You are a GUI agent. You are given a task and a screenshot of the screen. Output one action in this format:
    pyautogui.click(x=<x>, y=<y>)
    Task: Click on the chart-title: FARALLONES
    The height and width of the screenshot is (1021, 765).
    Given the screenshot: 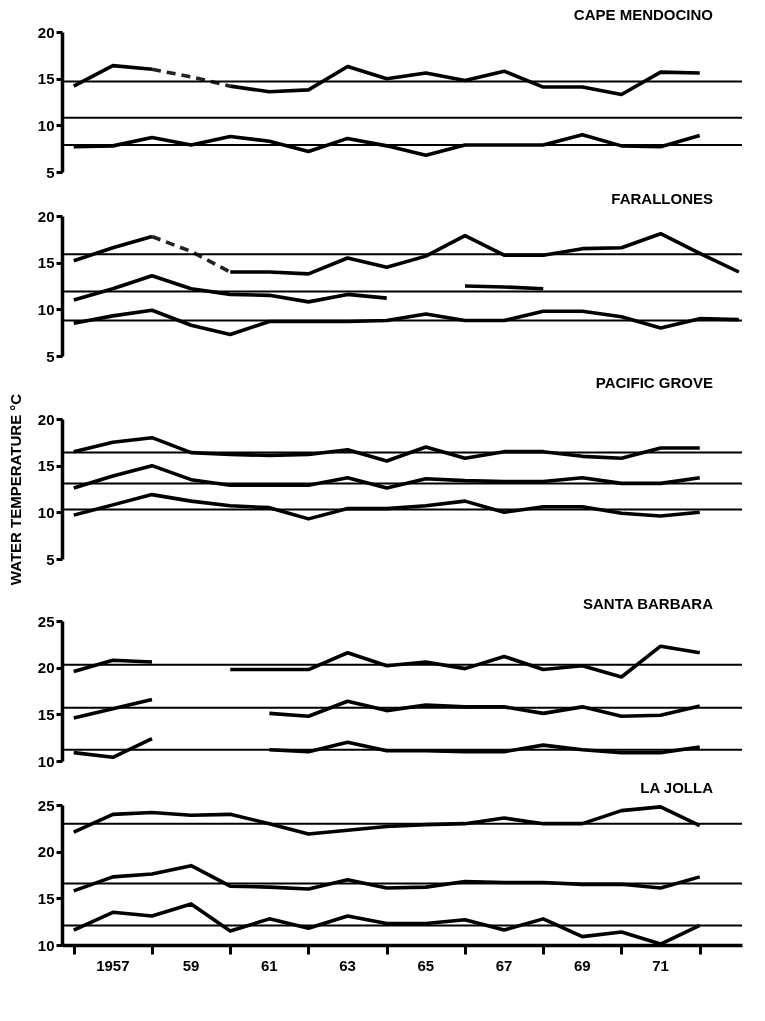 What is the action you would take?
    pyautogui.click(x=662, y=198)
    